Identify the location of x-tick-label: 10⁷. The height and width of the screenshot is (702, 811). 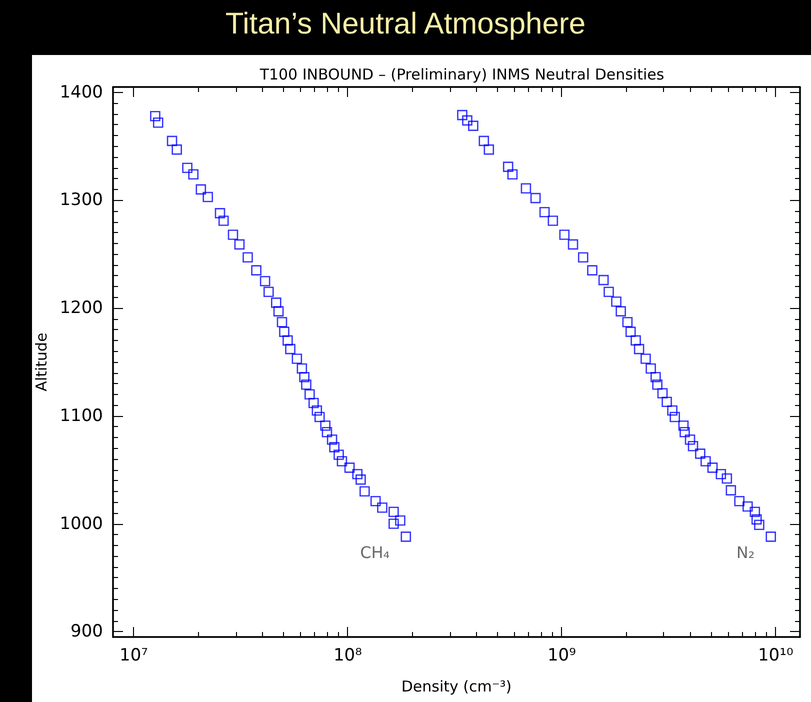
(134, 656).